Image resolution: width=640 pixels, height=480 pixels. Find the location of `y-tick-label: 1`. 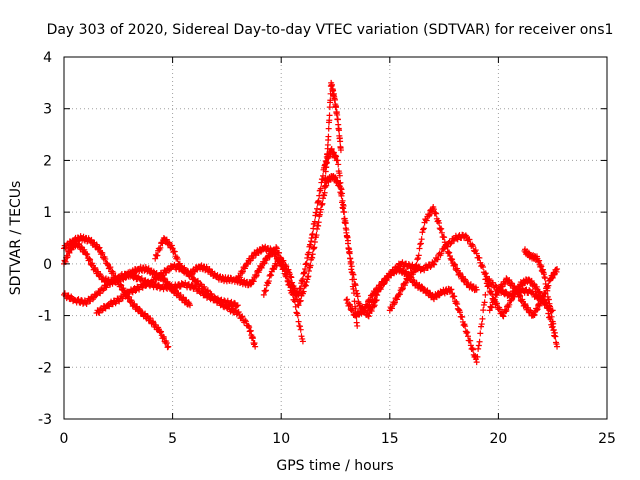

y-tick-label: 1 is located at coordinates (47, 213).